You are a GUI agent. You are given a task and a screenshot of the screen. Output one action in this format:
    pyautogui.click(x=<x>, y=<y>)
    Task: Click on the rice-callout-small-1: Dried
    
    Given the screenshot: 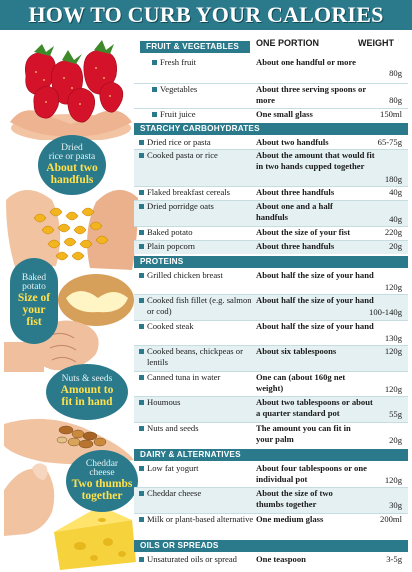 What is the action you would take?
    pyautogui.click(x=72, y=147)
    